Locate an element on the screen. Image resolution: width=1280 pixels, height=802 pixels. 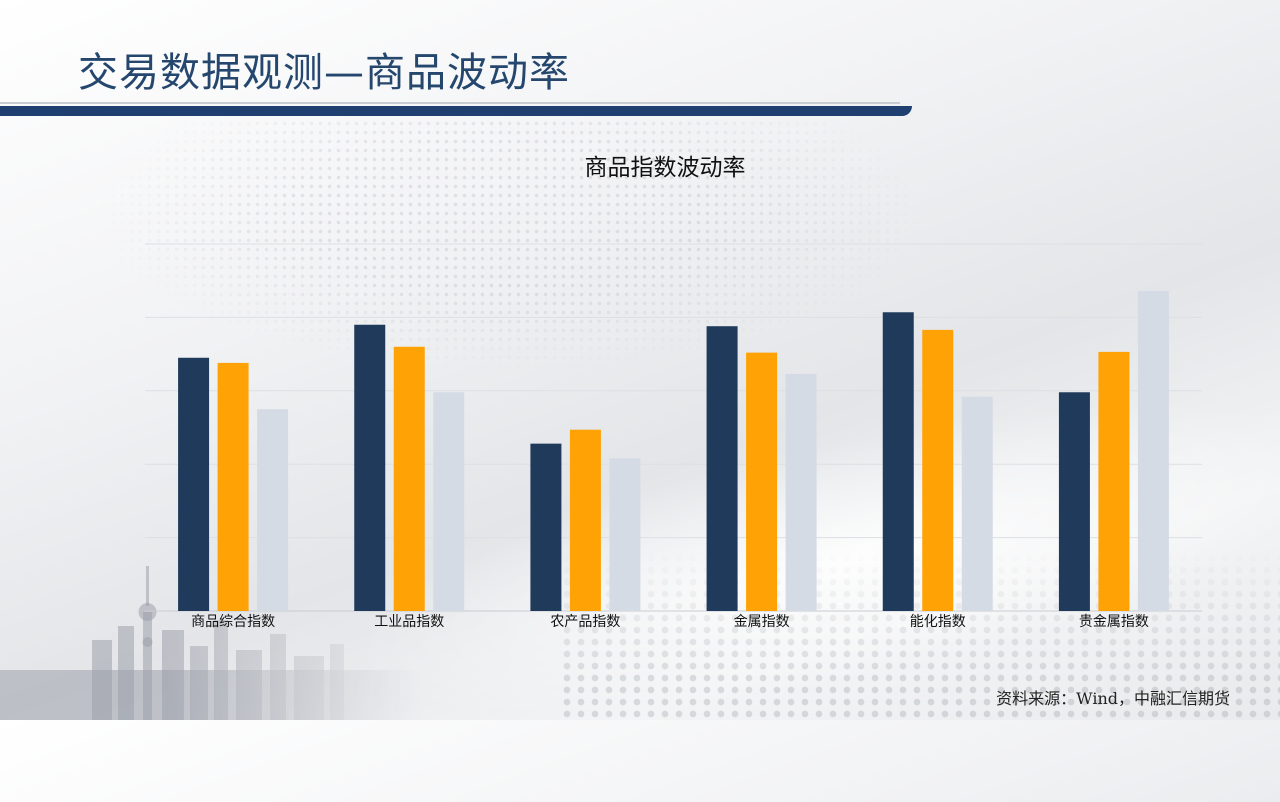
category-label-6: 贵金属指数 is located at coordinates (1114, 622).